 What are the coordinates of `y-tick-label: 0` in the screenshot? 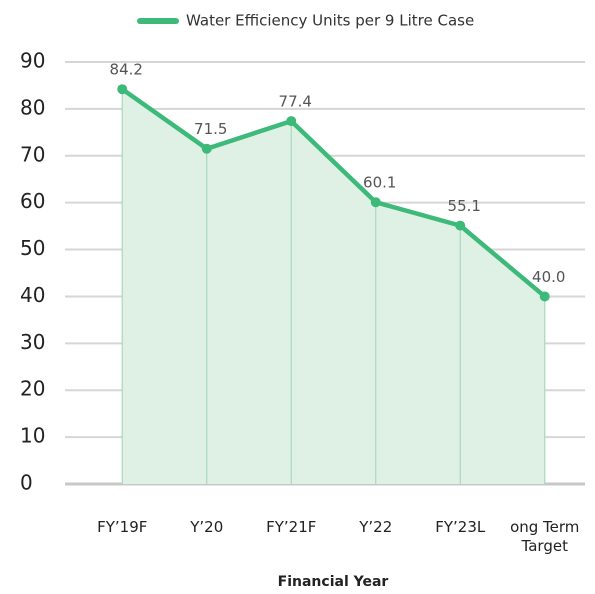 It's located at (26, 483).